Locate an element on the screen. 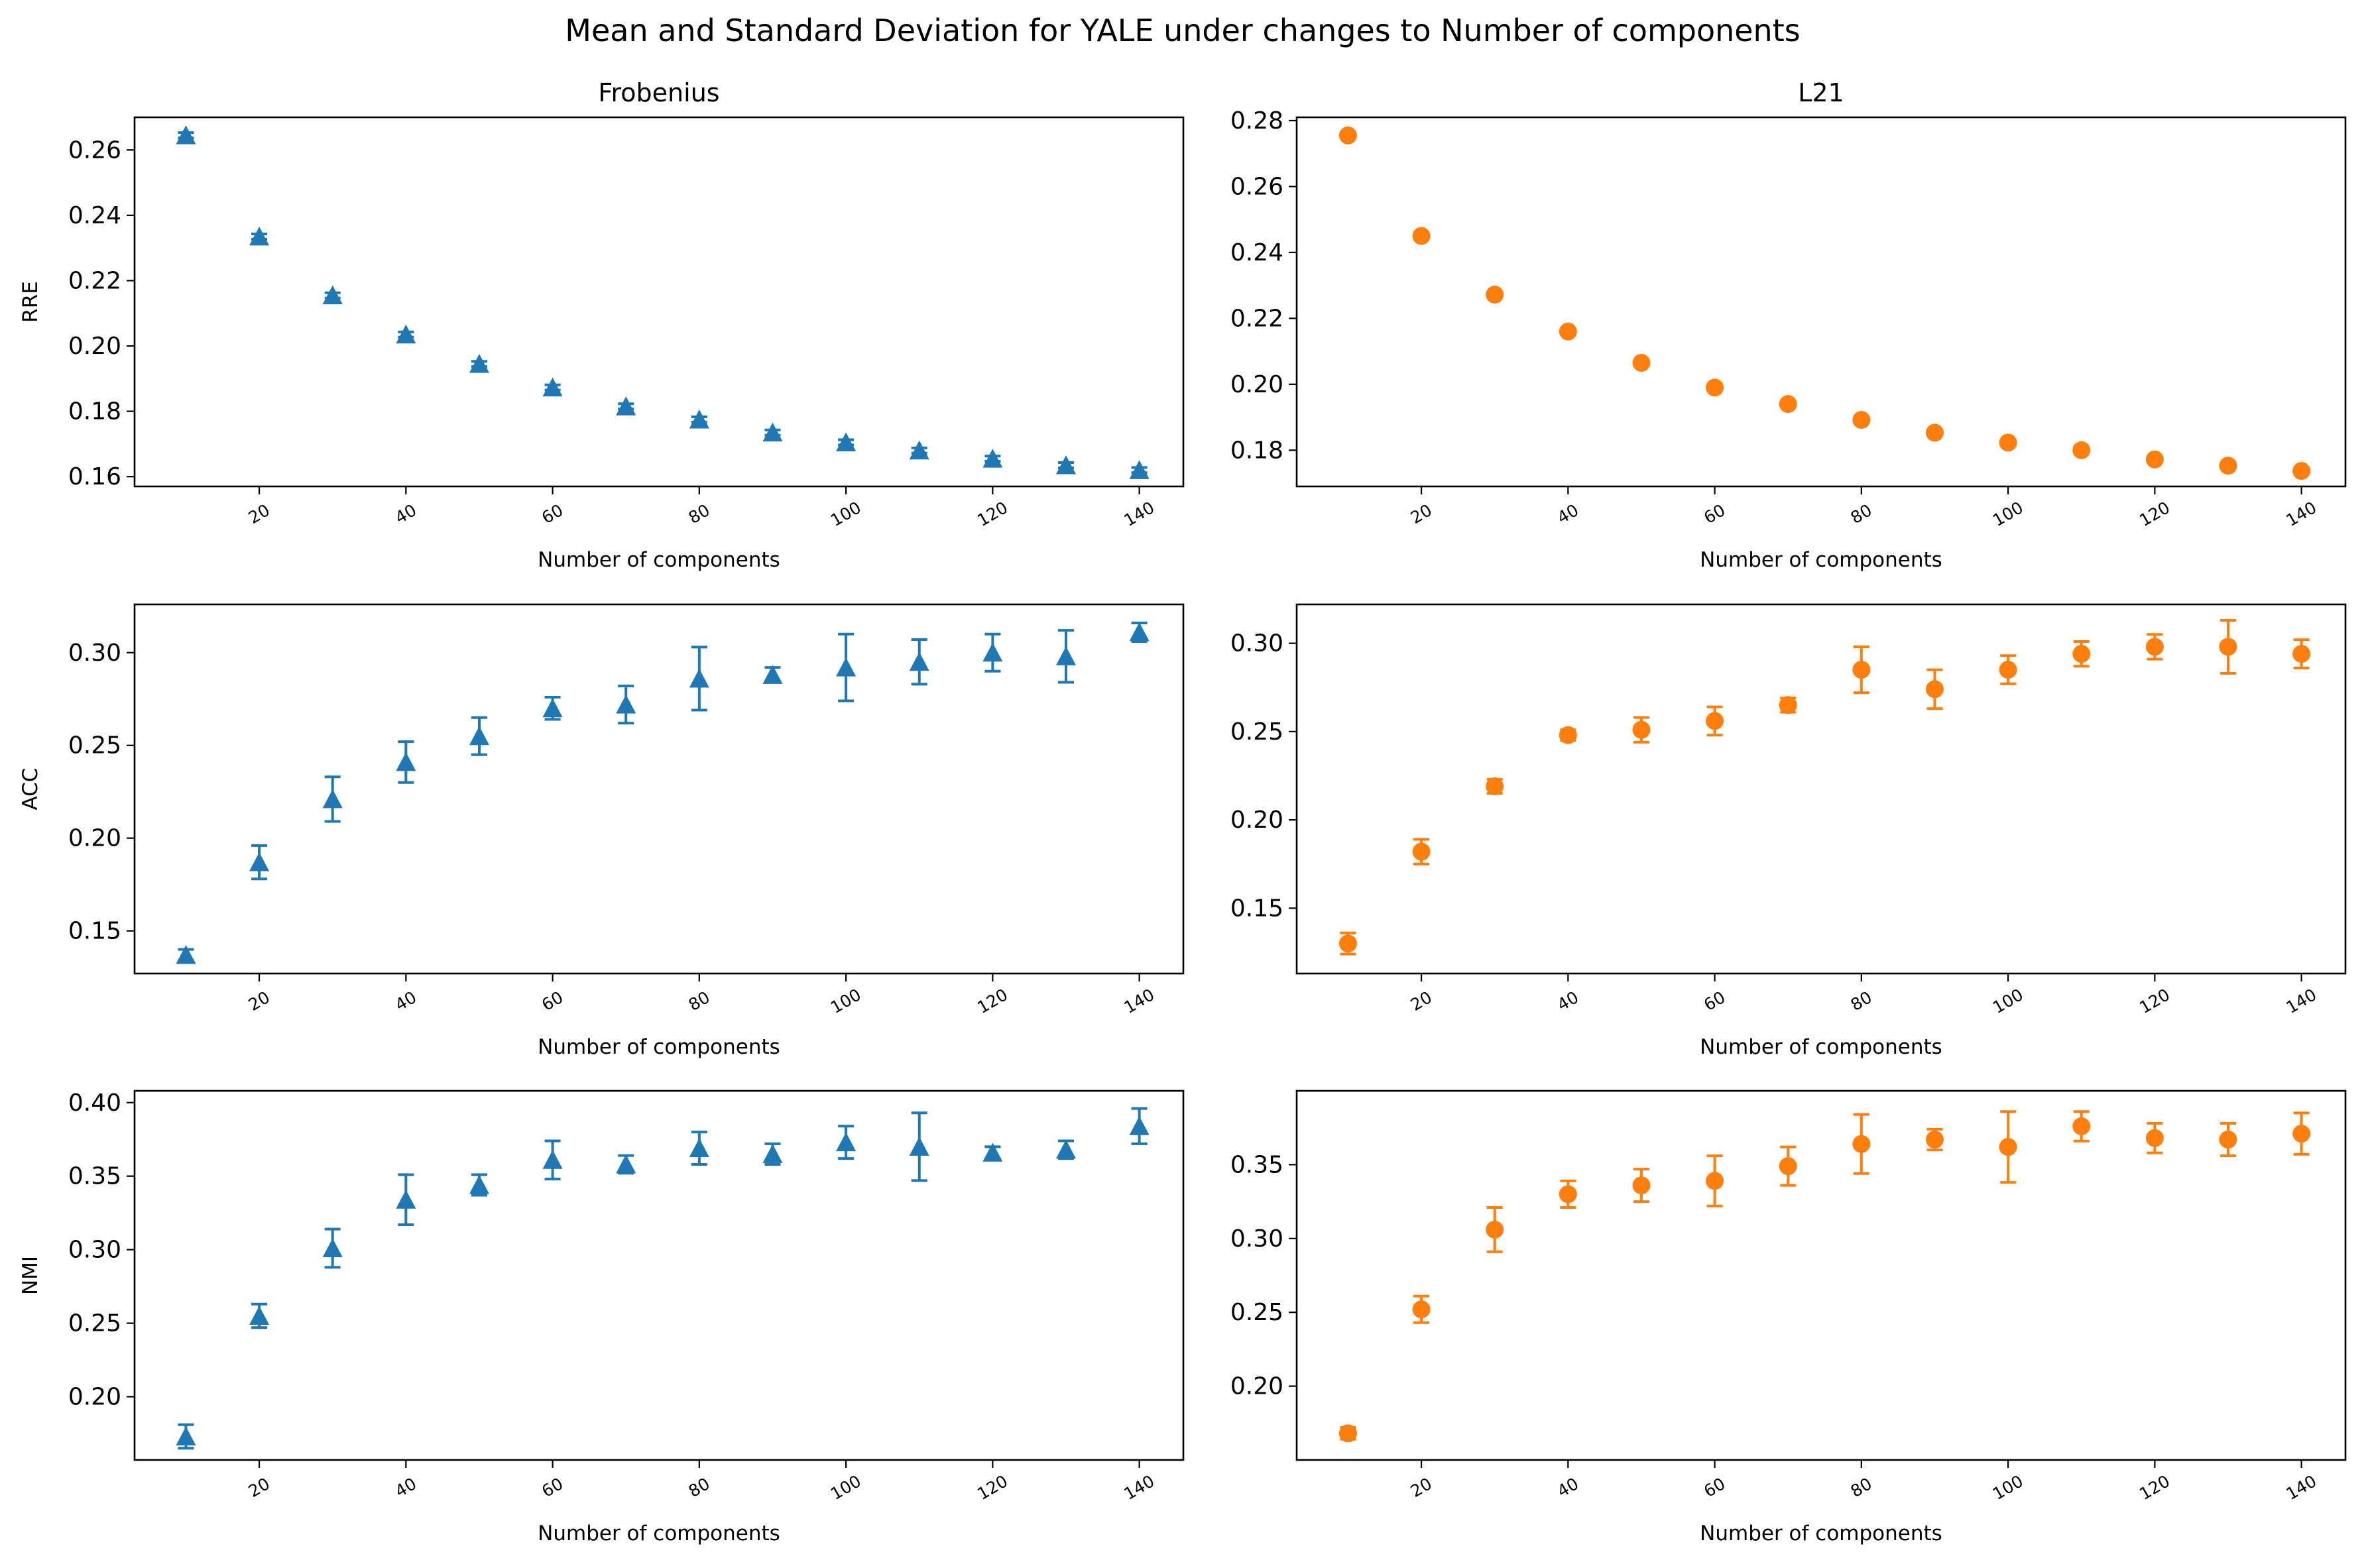 The width and height of the screenshot is (2366, 1568). y-tick-label: 0.26 is located at coordinates (1257, 186).